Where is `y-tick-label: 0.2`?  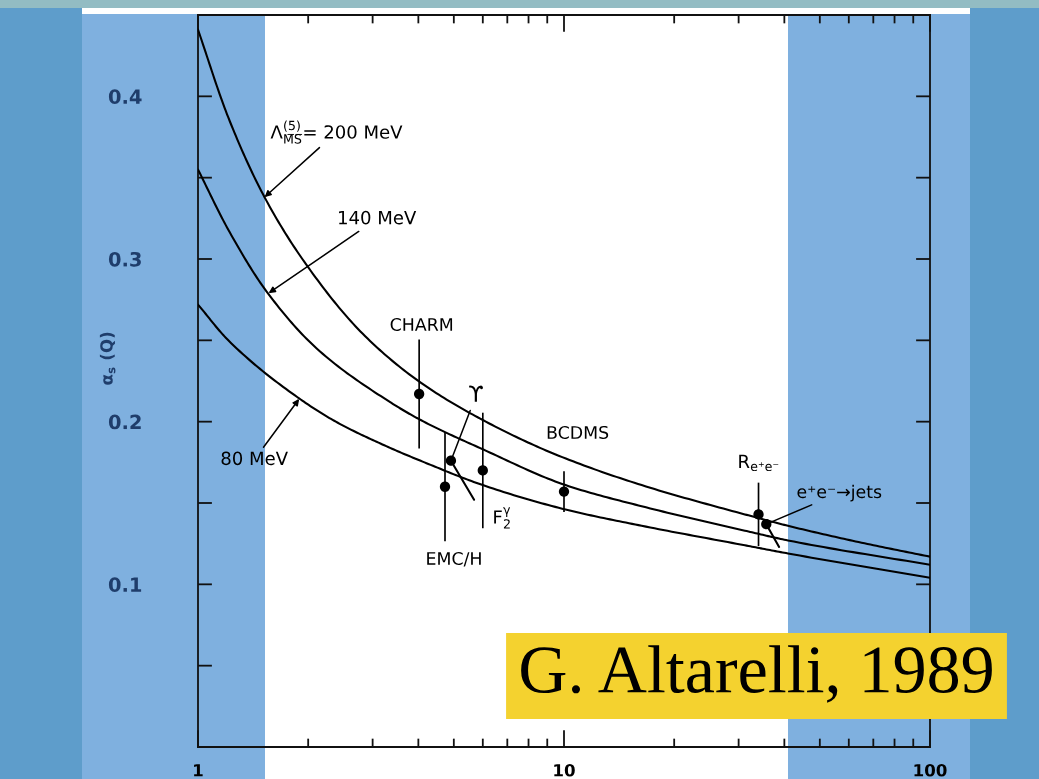
y-tick-label: 0.2 is located at coordinates (124, 422).